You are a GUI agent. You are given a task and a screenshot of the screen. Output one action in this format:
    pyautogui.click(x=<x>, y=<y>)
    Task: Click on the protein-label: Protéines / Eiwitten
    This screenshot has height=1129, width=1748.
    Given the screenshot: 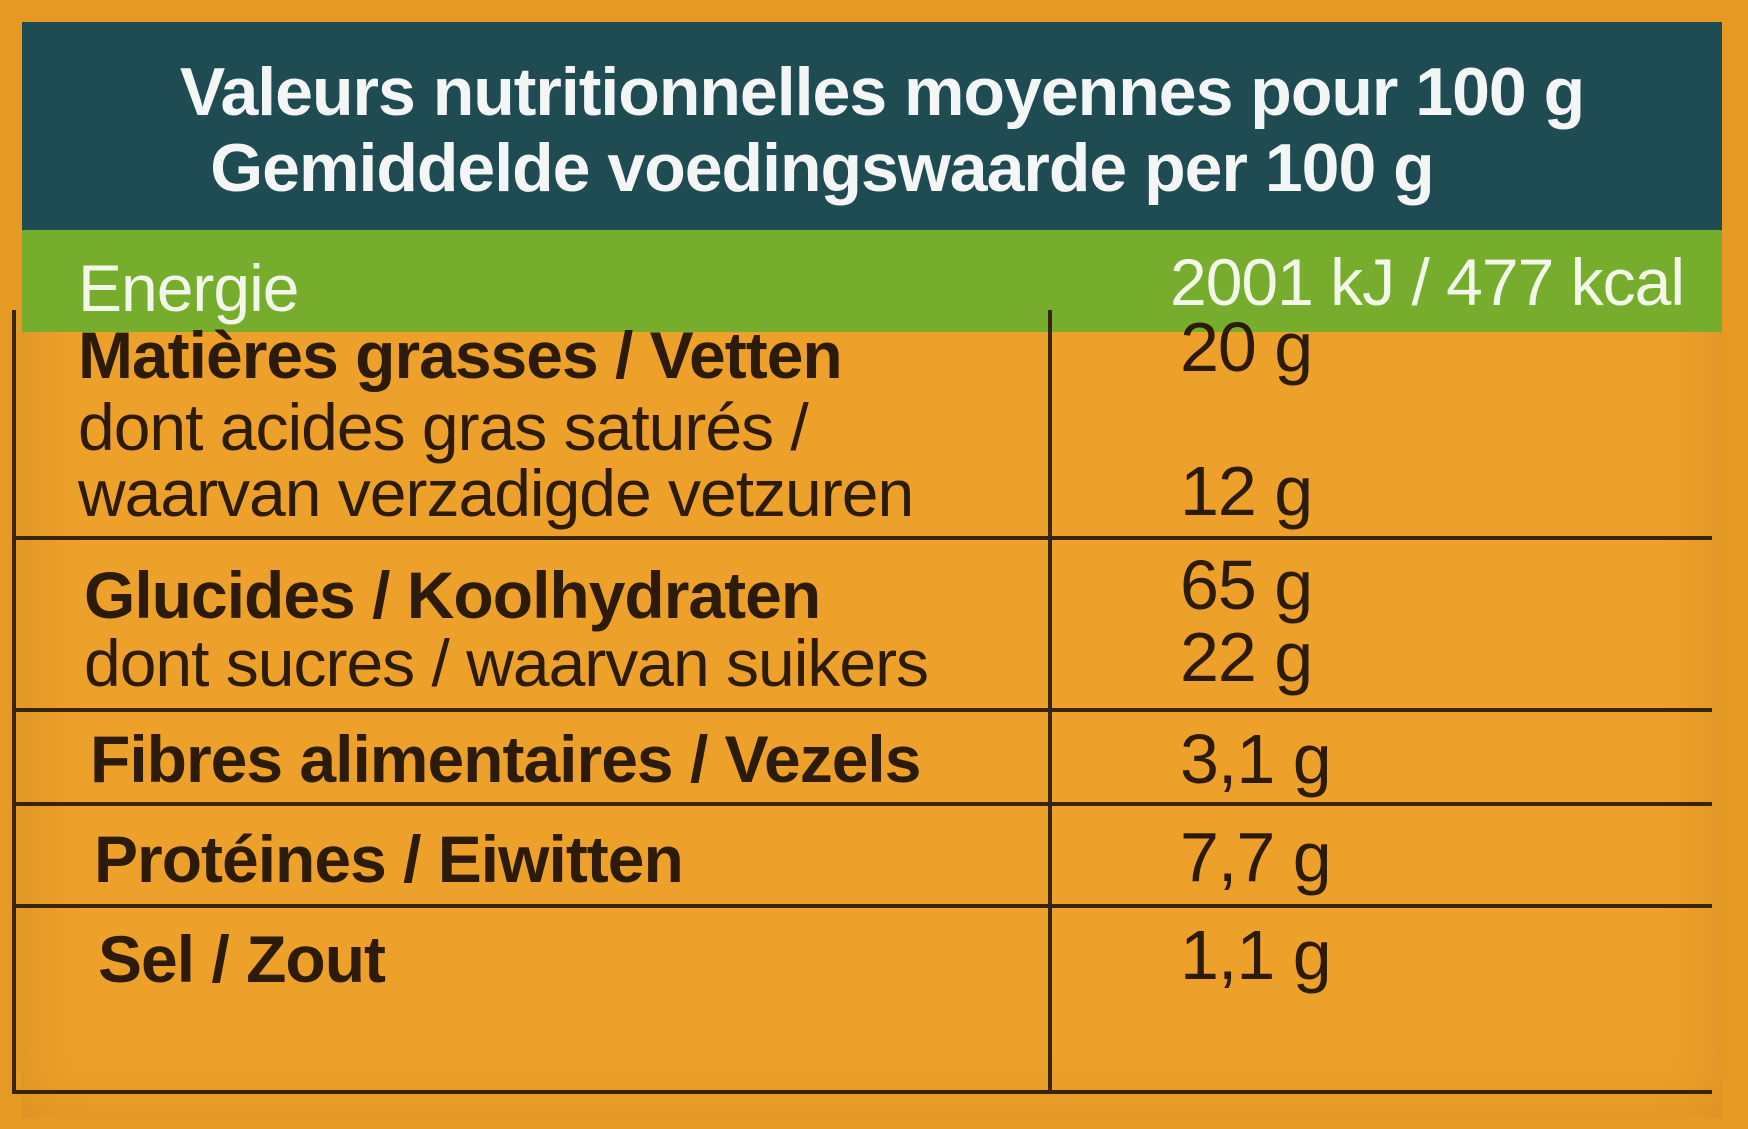 What is the action you would take?
    pyautogui.click(x=389, y=859)
    